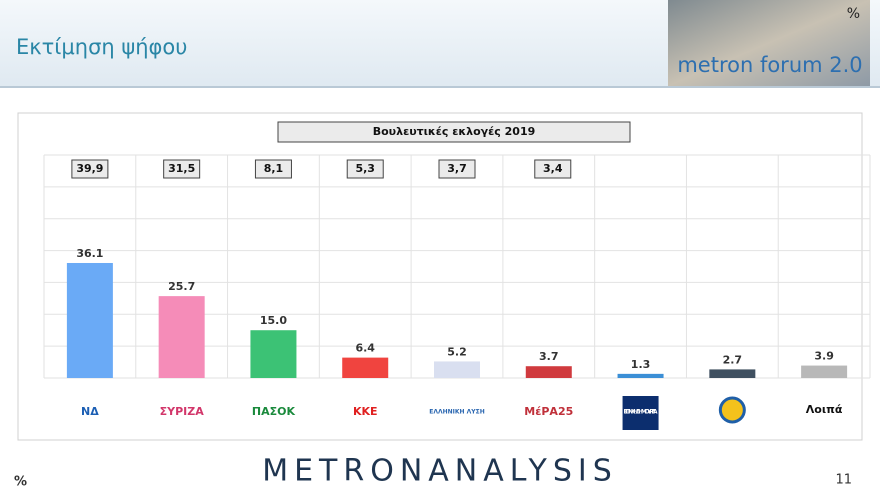 Image resolution: width=880 pixels, height=495 pixels. Describe the element at coordinates (843, 480) in the screenshot. I see `page-number: 11` at that location.